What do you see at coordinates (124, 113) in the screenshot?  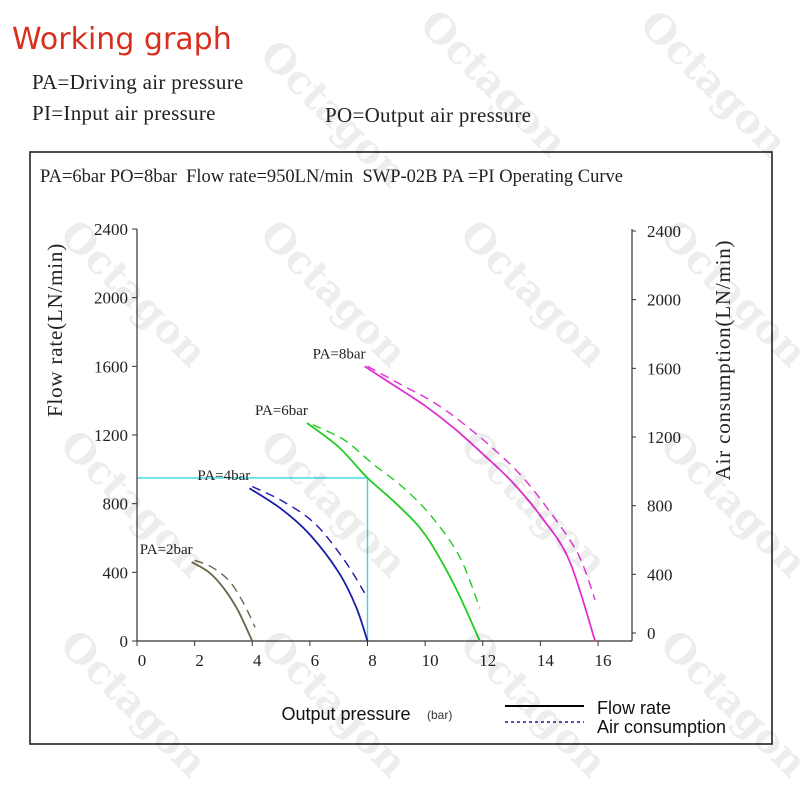 I see `definition-pi: PI=Input air pressure` at bounding box center [124, 113].